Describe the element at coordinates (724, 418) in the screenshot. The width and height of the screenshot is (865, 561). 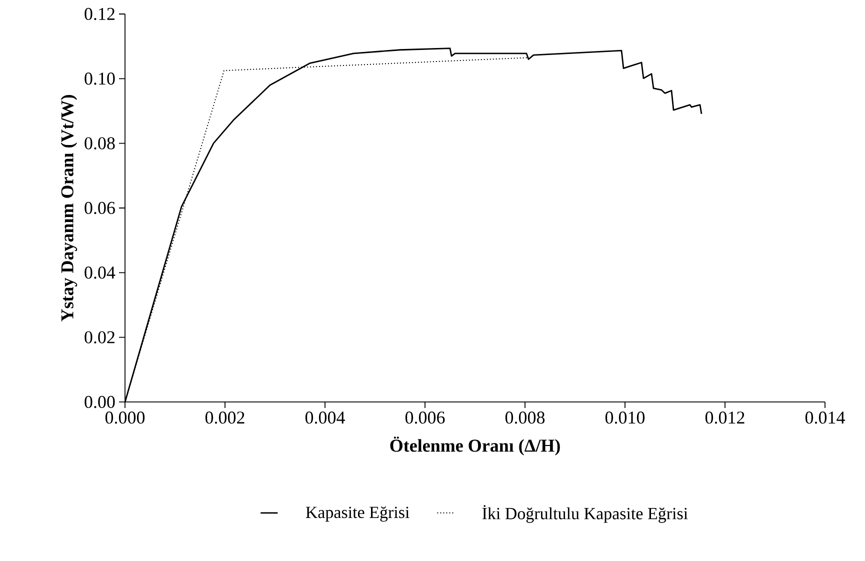
I see `x-tick-label: 0.012` at that location.